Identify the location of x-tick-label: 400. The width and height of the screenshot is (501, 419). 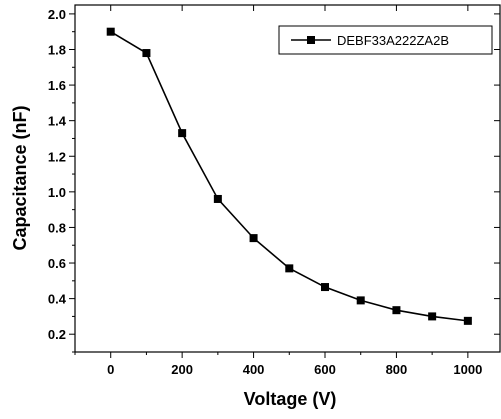
(254, 369).